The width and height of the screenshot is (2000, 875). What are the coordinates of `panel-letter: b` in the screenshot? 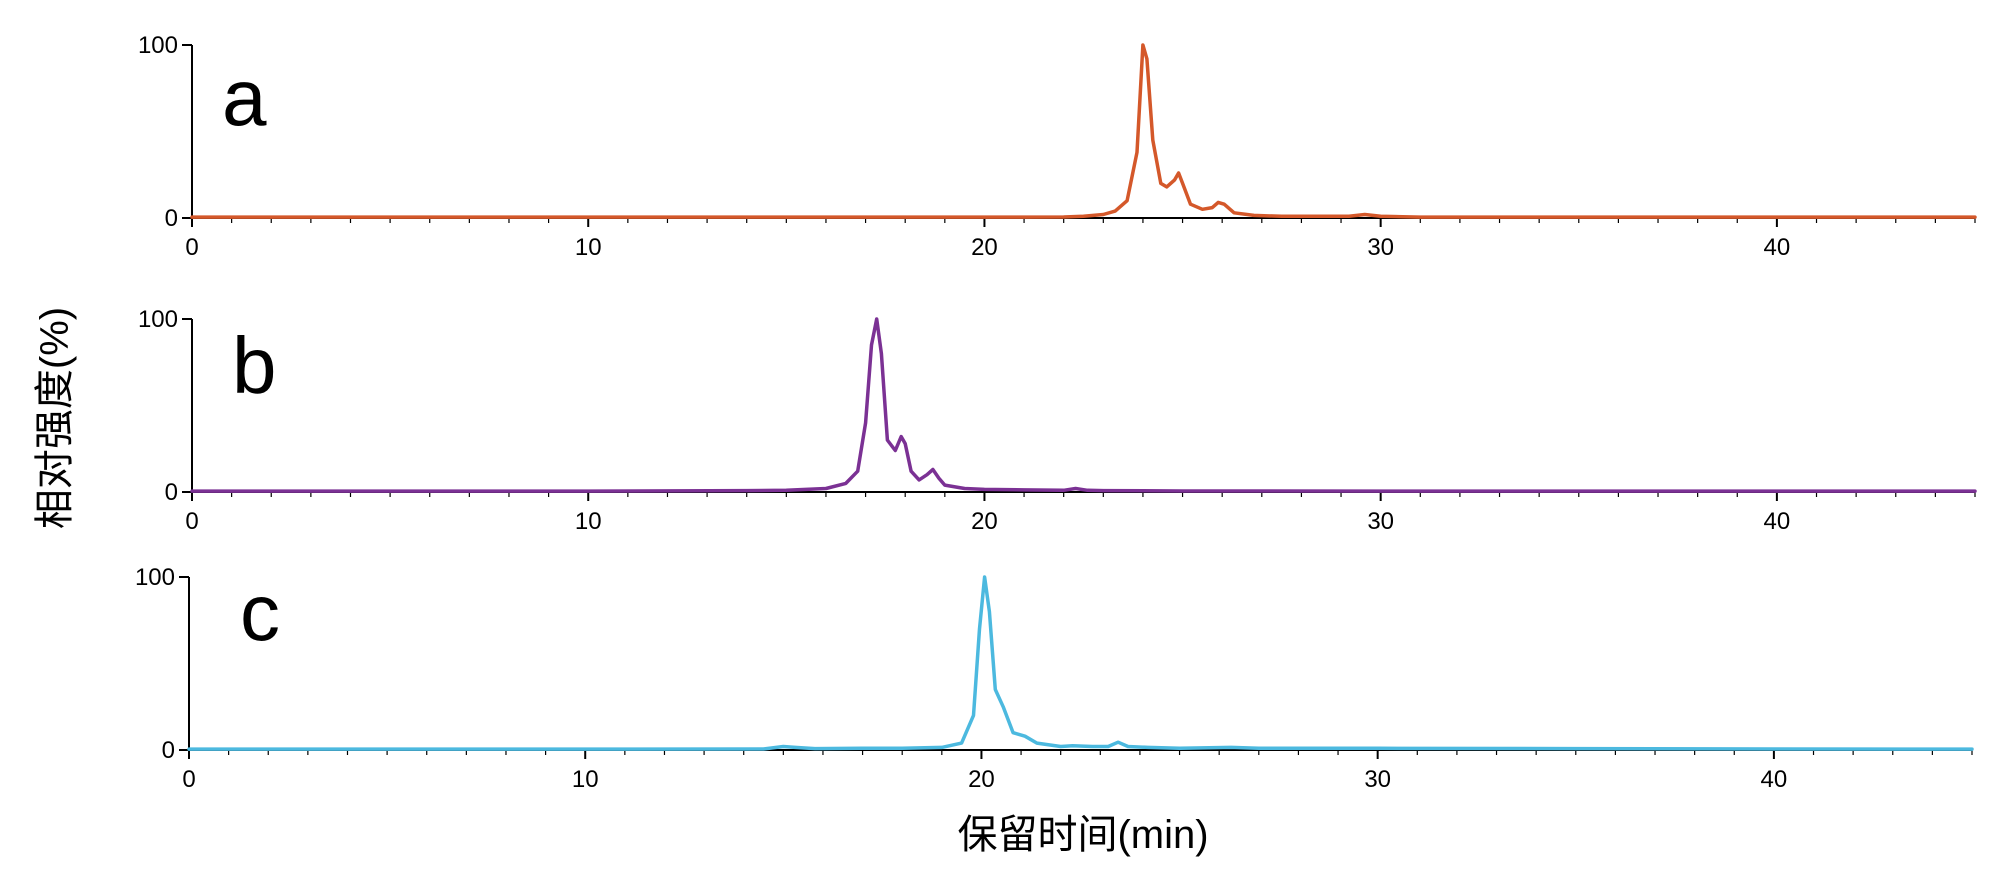 It's located at (254, 365).